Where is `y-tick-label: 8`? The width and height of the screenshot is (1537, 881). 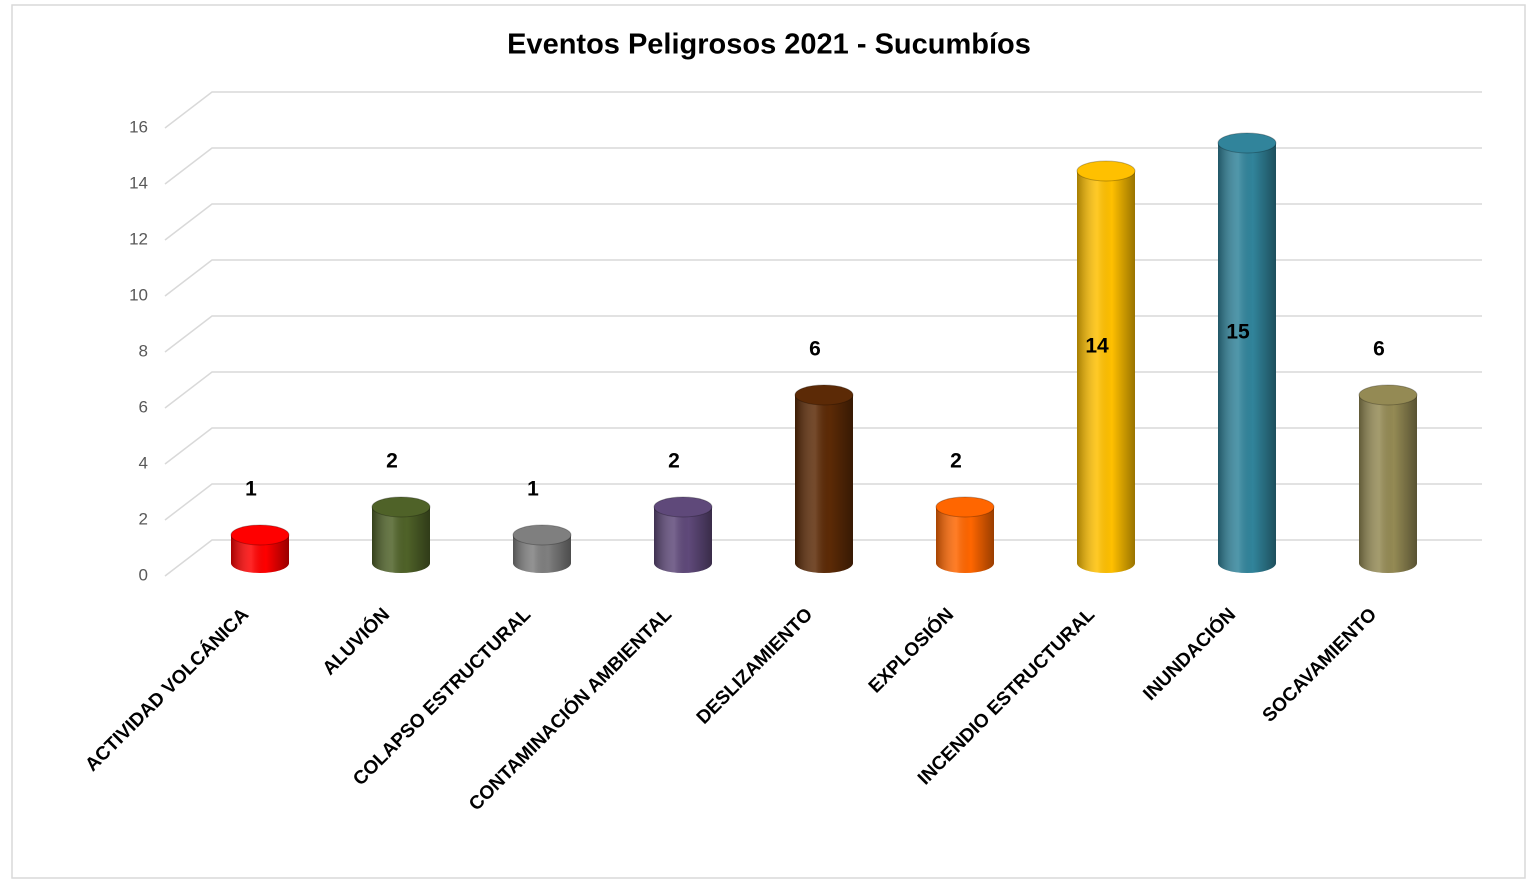
y-tick-label: 8 is located at coordinates (143, 350).